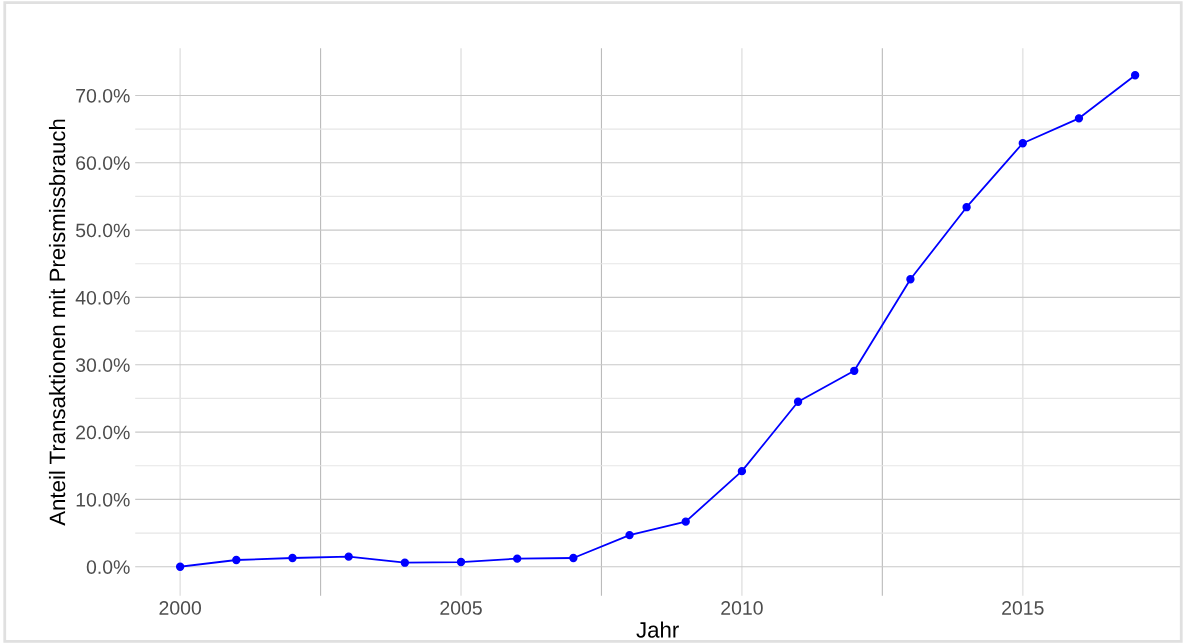 The height and width of the screenshot is (644, 1186). Describe the element at coordinates (103, 95) in the screenshot. I see `y-tick-label: 70.0%` at that location.